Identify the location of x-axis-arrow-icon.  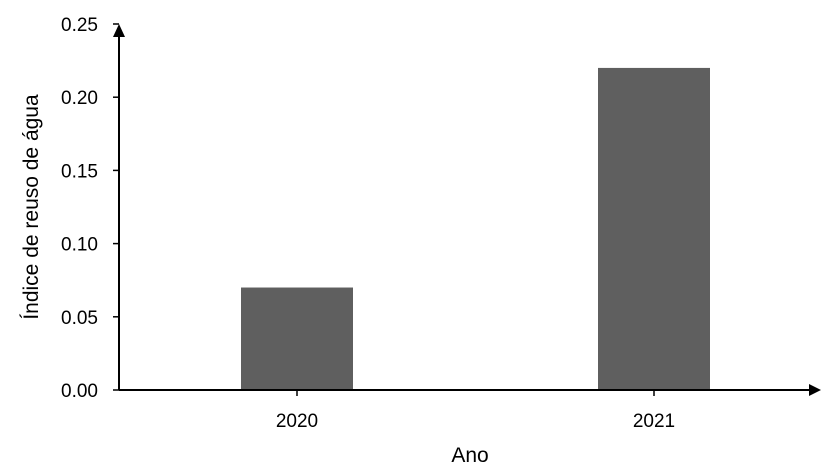
(815, 390).